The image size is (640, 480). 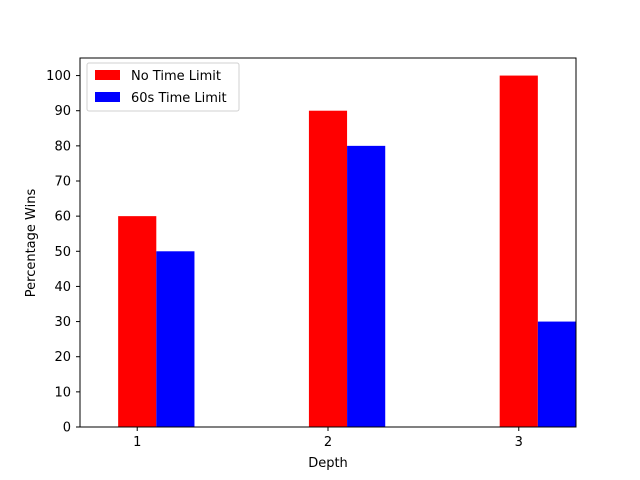 What do you see at coordinates (328, 442) in the screenshot?
I see `x-tick-label: 2` at bounding box center [328, 442].